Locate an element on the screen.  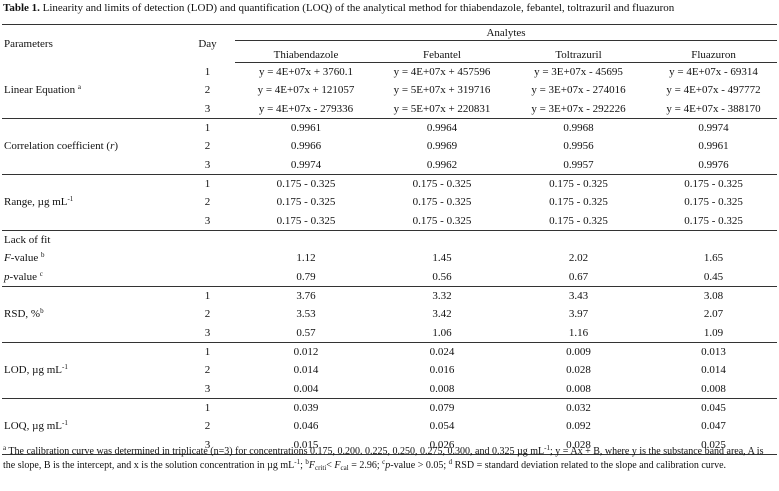
value-cell: 0.9974 is located at coordinates (306, 165).